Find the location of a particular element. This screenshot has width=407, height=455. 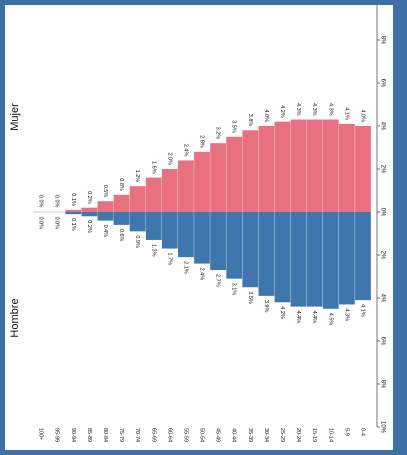

age-group-label: 20-24 is located at coordinates (298, 435).